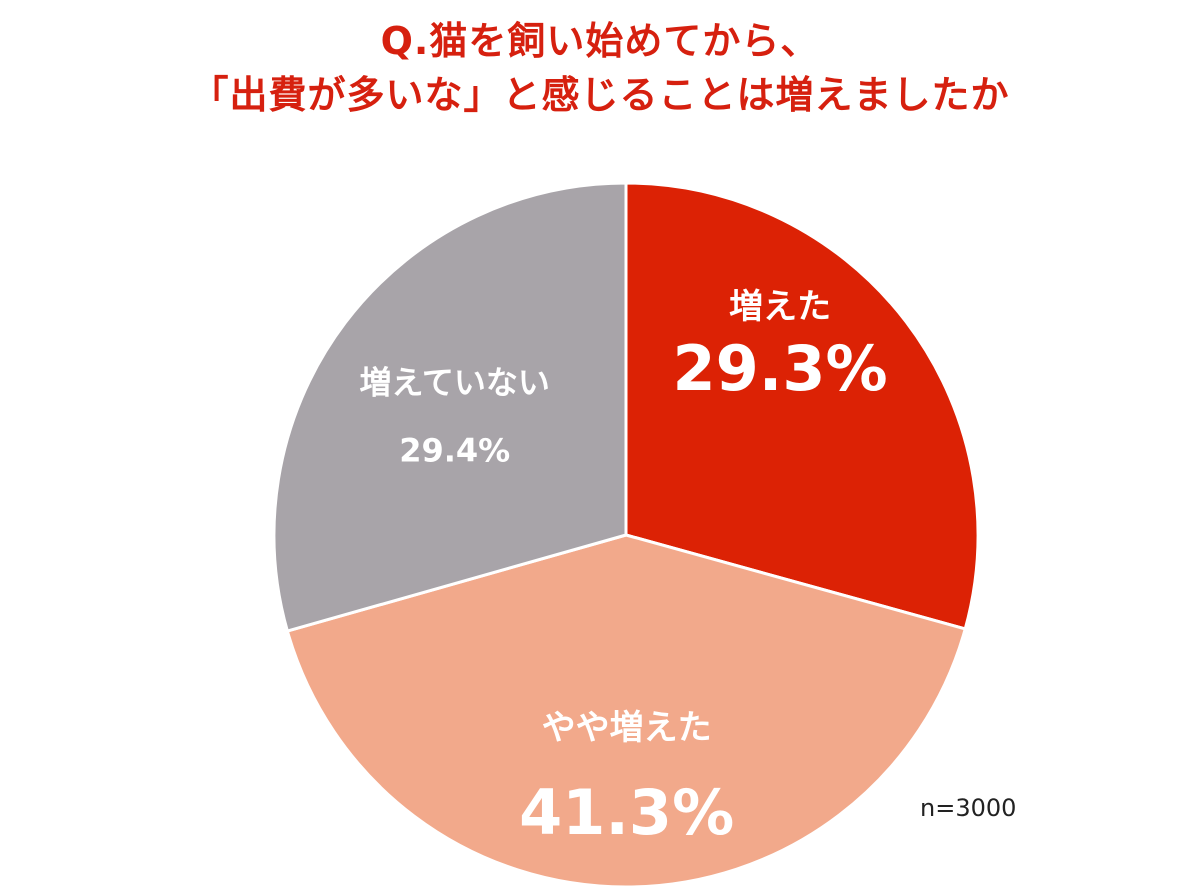 The image size is (1200, 888). I want to click on chart-title: Q.猫を飼い始めてから、 「出費が多いな」と感じることは増えましたか, so click(600, 68).